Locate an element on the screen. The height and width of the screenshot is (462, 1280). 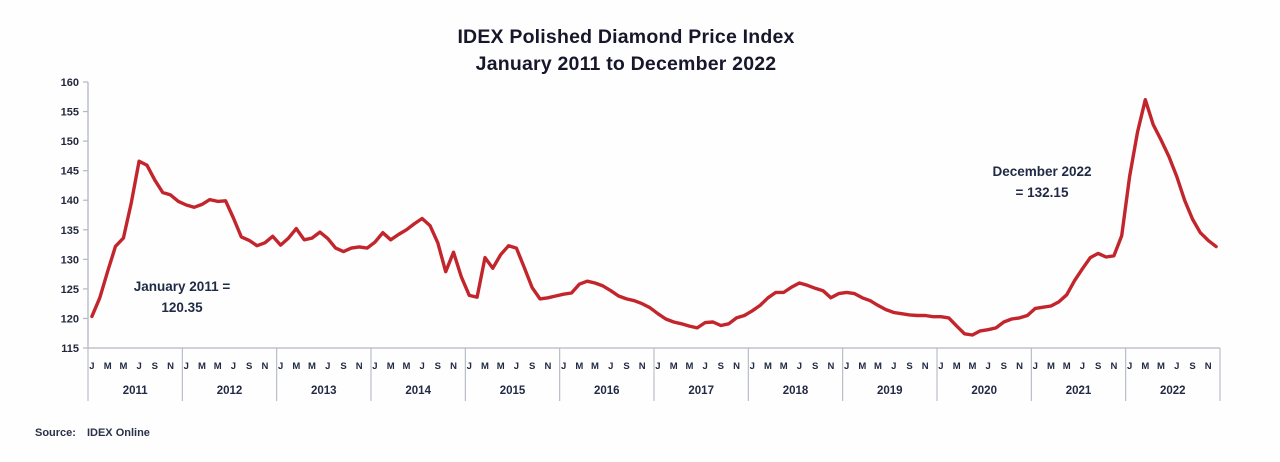
y-tick-label: 115 is located at coordinates (70, 349).